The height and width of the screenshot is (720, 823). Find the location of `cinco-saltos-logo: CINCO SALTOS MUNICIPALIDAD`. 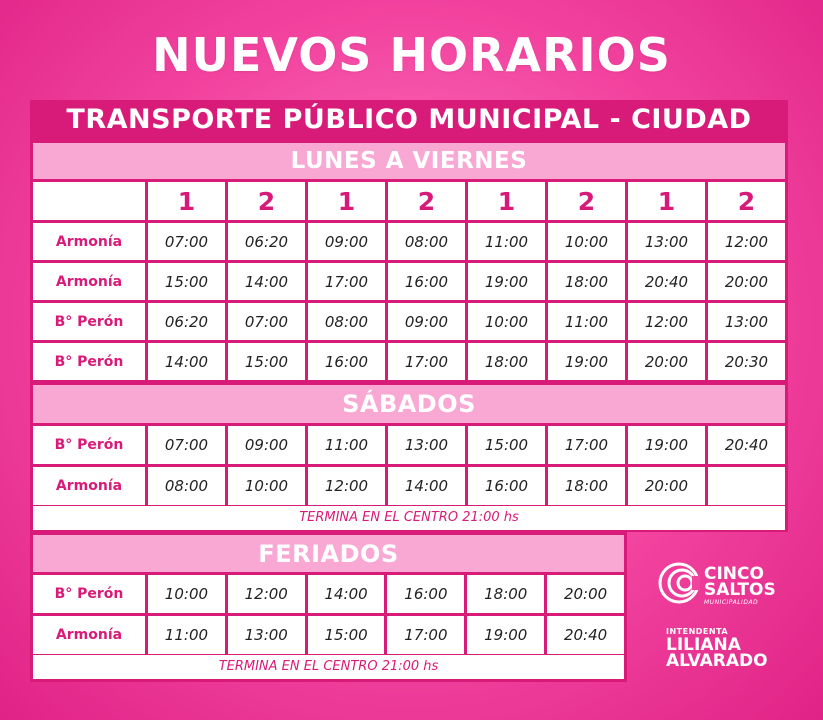

cinco-saltos-logo: CINCO SALTOS MUNICIPALIDAD is located at coordinates (723, 586).